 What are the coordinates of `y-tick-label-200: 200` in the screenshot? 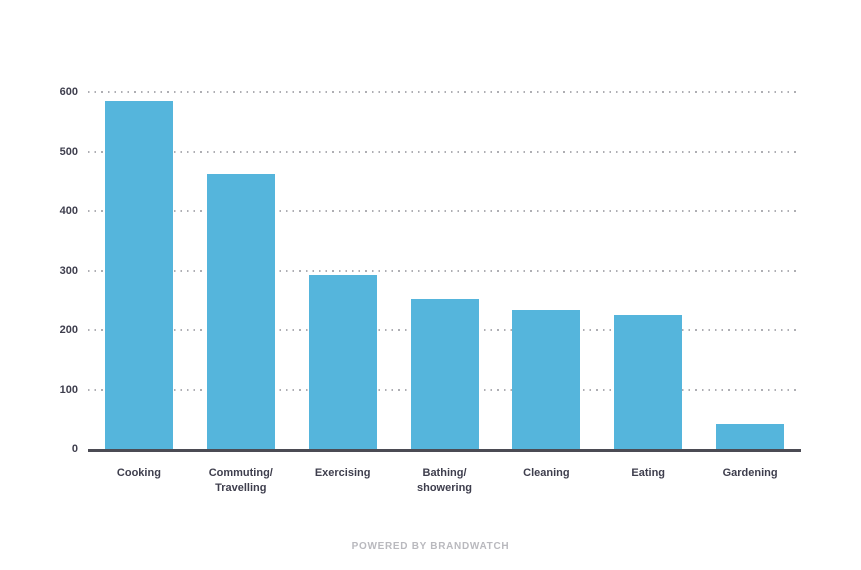 It's located at (68, 330).